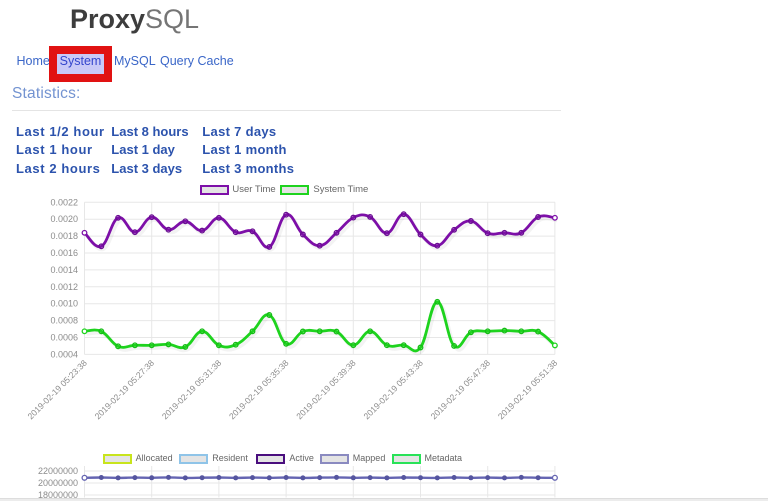 This screenshot has width=768, height=501. I want to click on svg-text: 20000000, so click(58, 483).